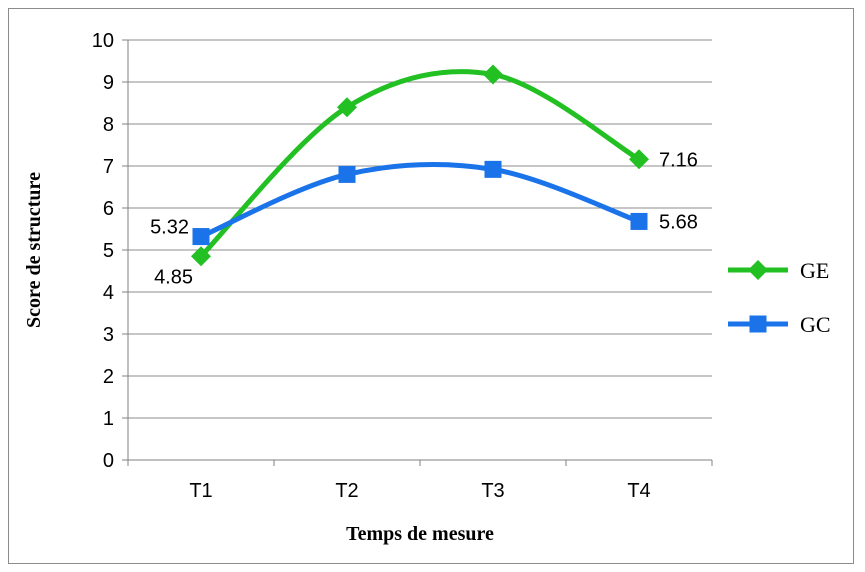  What do you see at coordinates (678, 160) in the screenshot?
I see `data-label: 7.16` at bounding box center [678, 160].